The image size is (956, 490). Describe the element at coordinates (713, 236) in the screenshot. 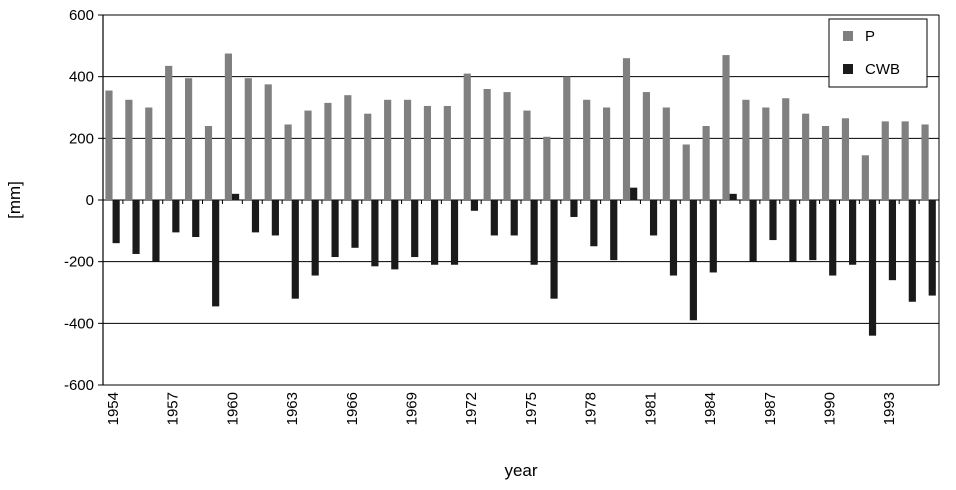

I see `bar-cwb-1984` at that location.